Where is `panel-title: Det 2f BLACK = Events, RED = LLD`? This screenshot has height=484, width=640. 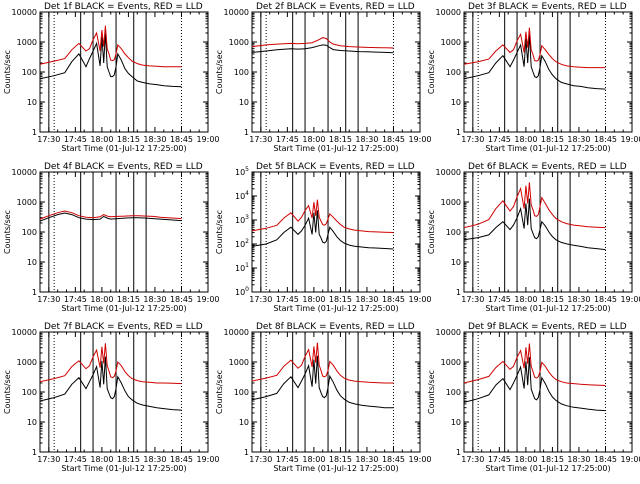
panel-title: Det 2f BLACK = Events, RED = LLD is located at coordinates (335, 7).